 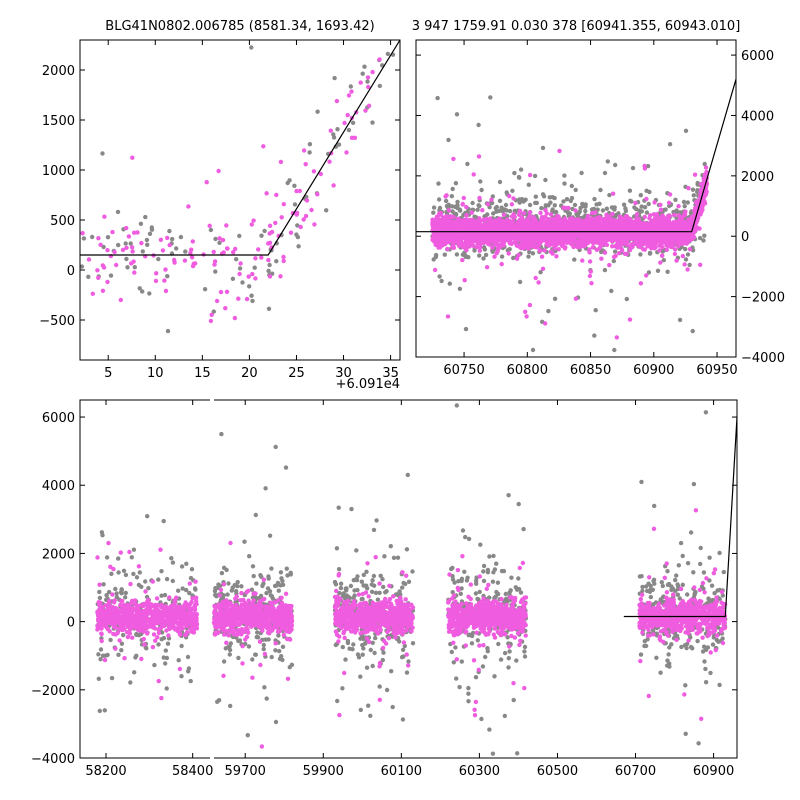 I want to click on chart2-xtick-label: 60950, so click(x=716, y=370).